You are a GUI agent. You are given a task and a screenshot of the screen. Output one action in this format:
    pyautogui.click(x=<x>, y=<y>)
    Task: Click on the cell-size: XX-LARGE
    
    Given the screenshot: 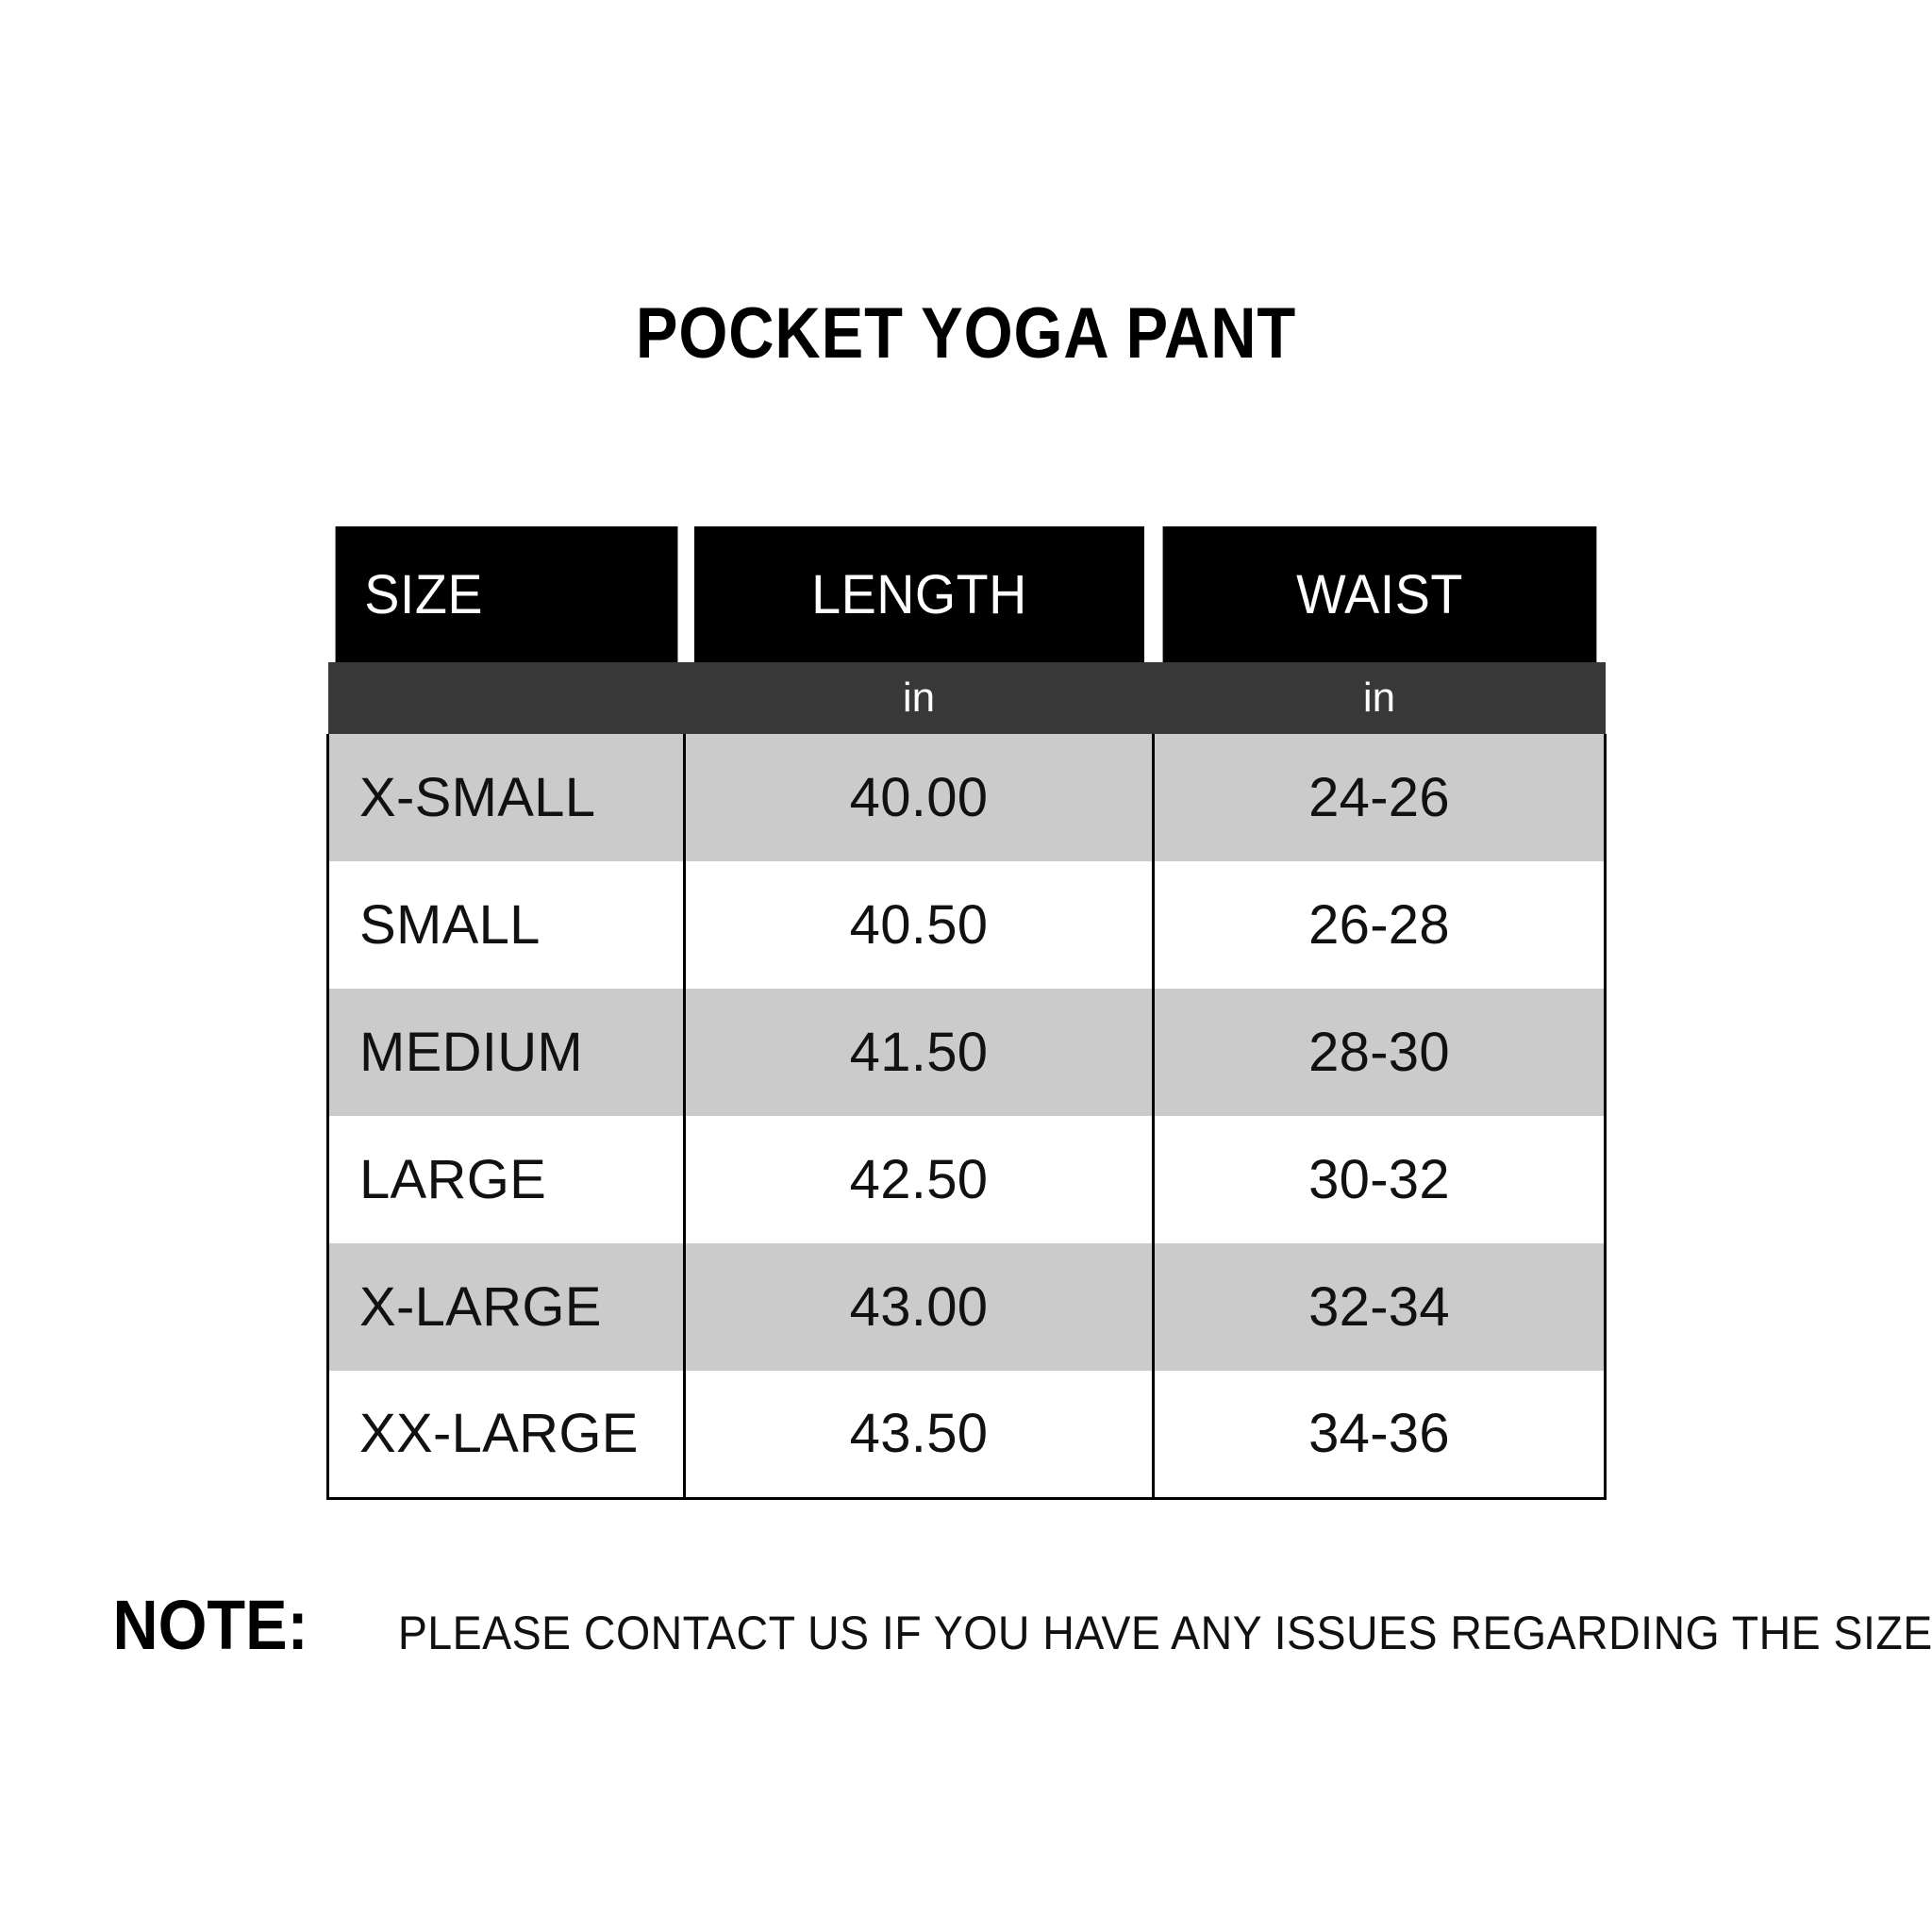 What is the action you would take?
    pyautogui.click(x=506, y=1435)
    